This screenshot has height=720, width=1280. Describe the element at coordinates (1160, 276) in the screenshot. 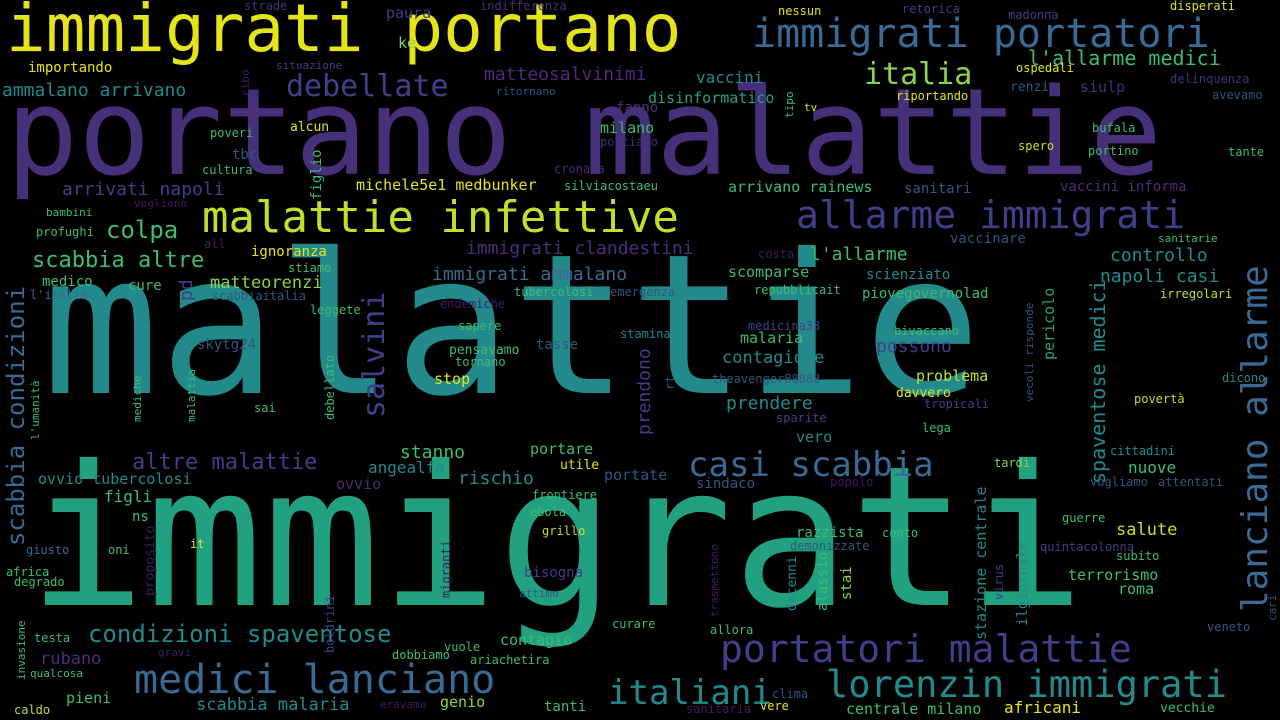

I see `cloud-word: napoli casi` at that location.